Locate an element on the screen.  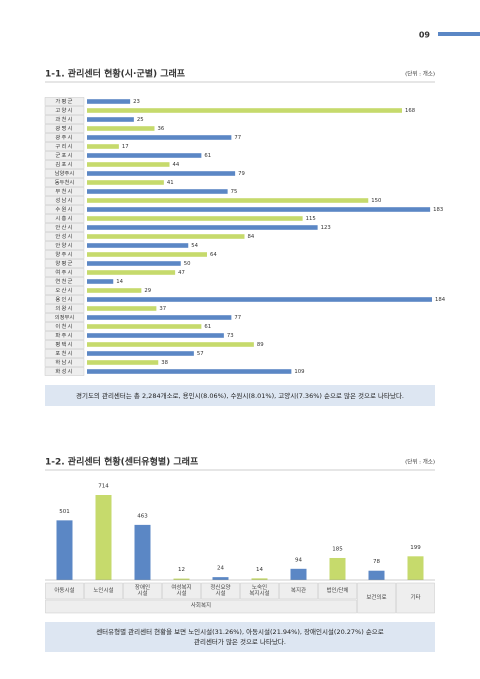
value-label: 184 is located at coordinates (440, 300).